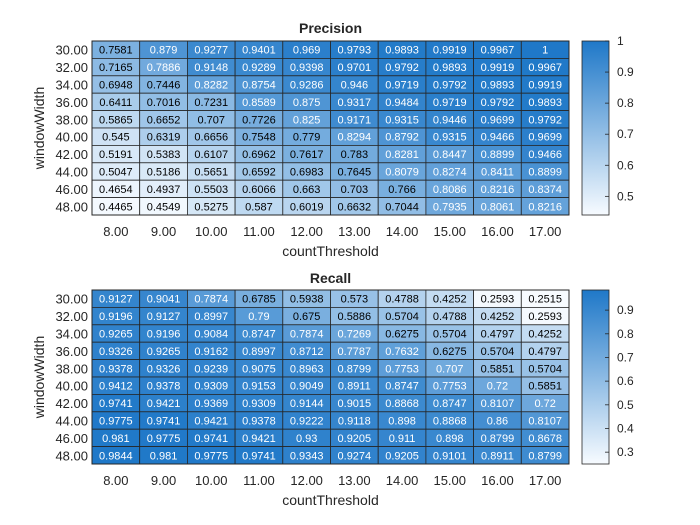  What do you see at coordinates (307, 120) in the screenshot?
I see `cell-label: 0.825` at bounding box center [307, 120].